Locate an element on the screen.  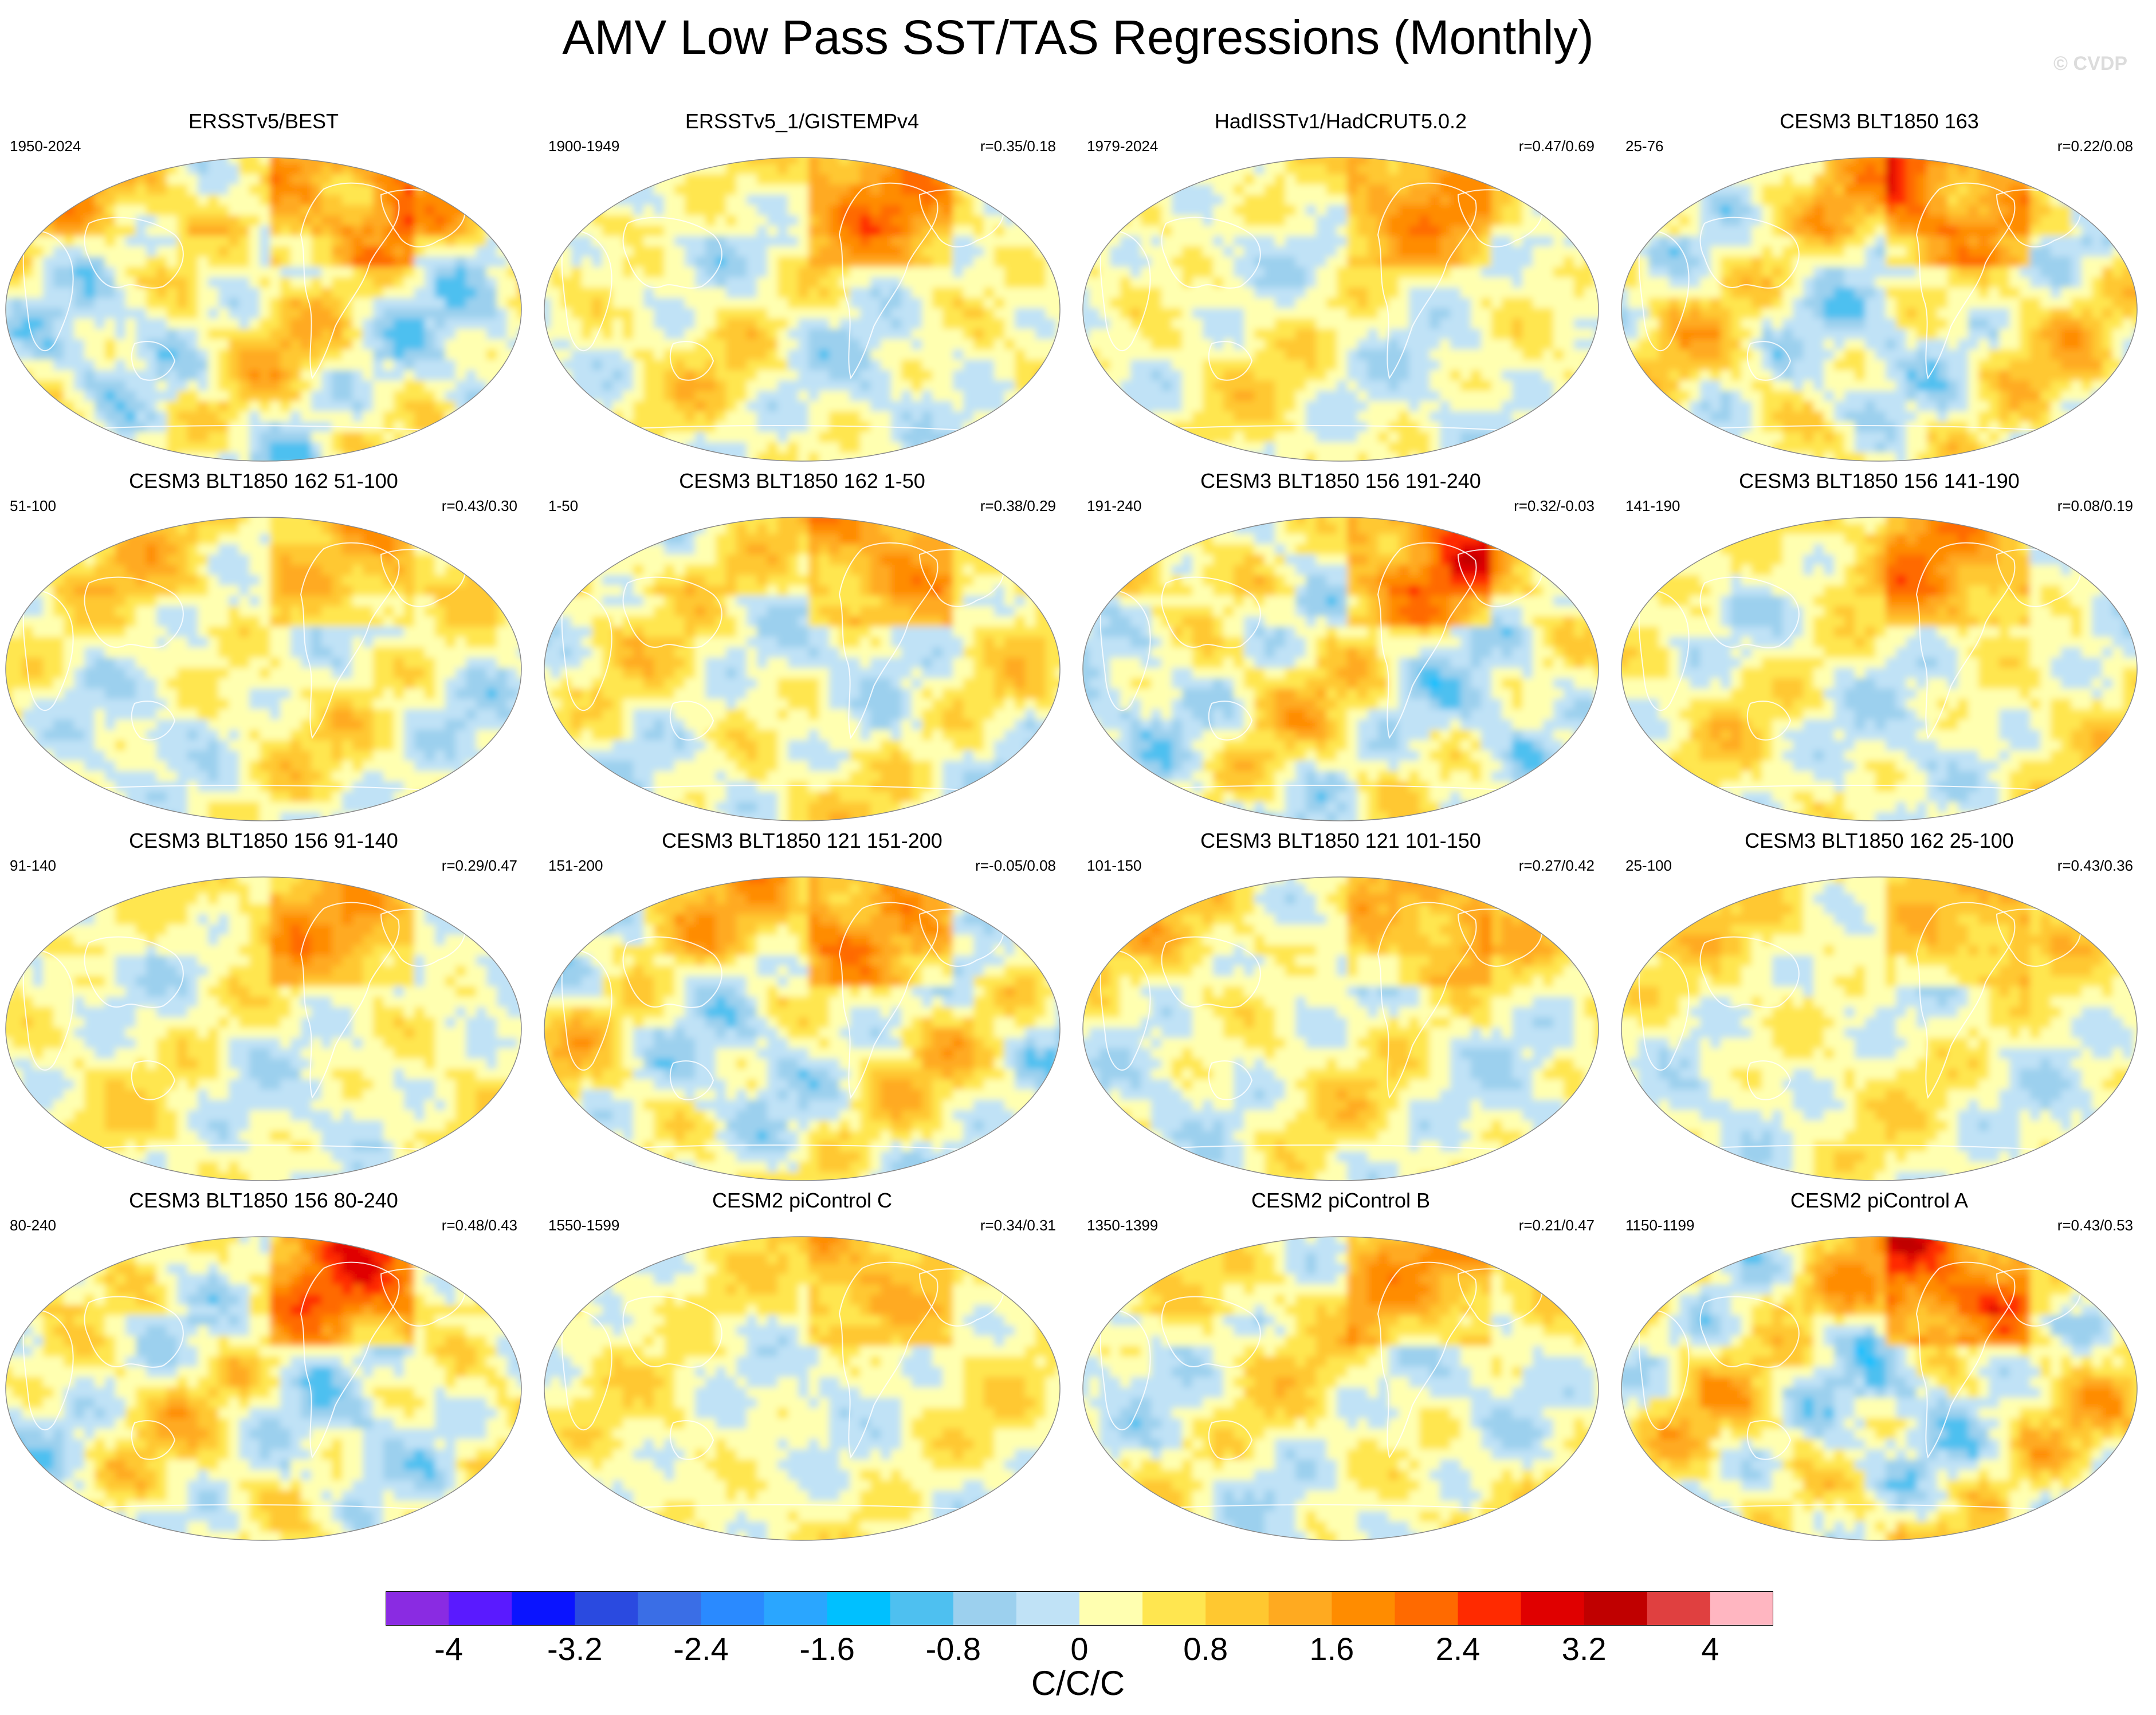
colorbar-tick-label: 2.4 is located at coordinates (1458, 1648).